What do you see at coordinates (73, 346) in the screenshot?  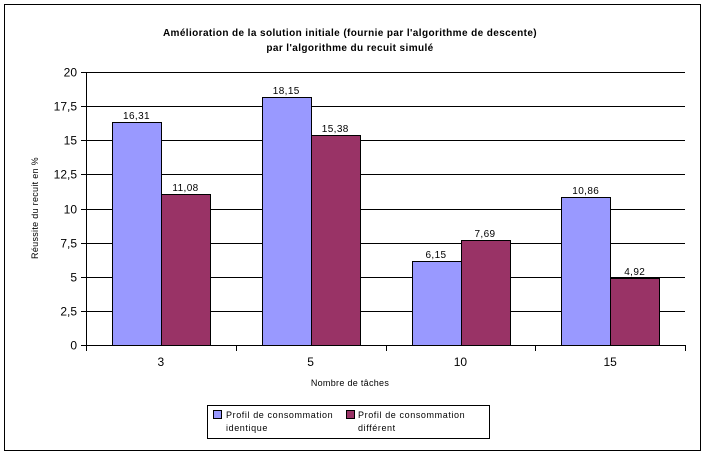 I see `y-tick-label-0: 0` at bounding box center [73, 346].